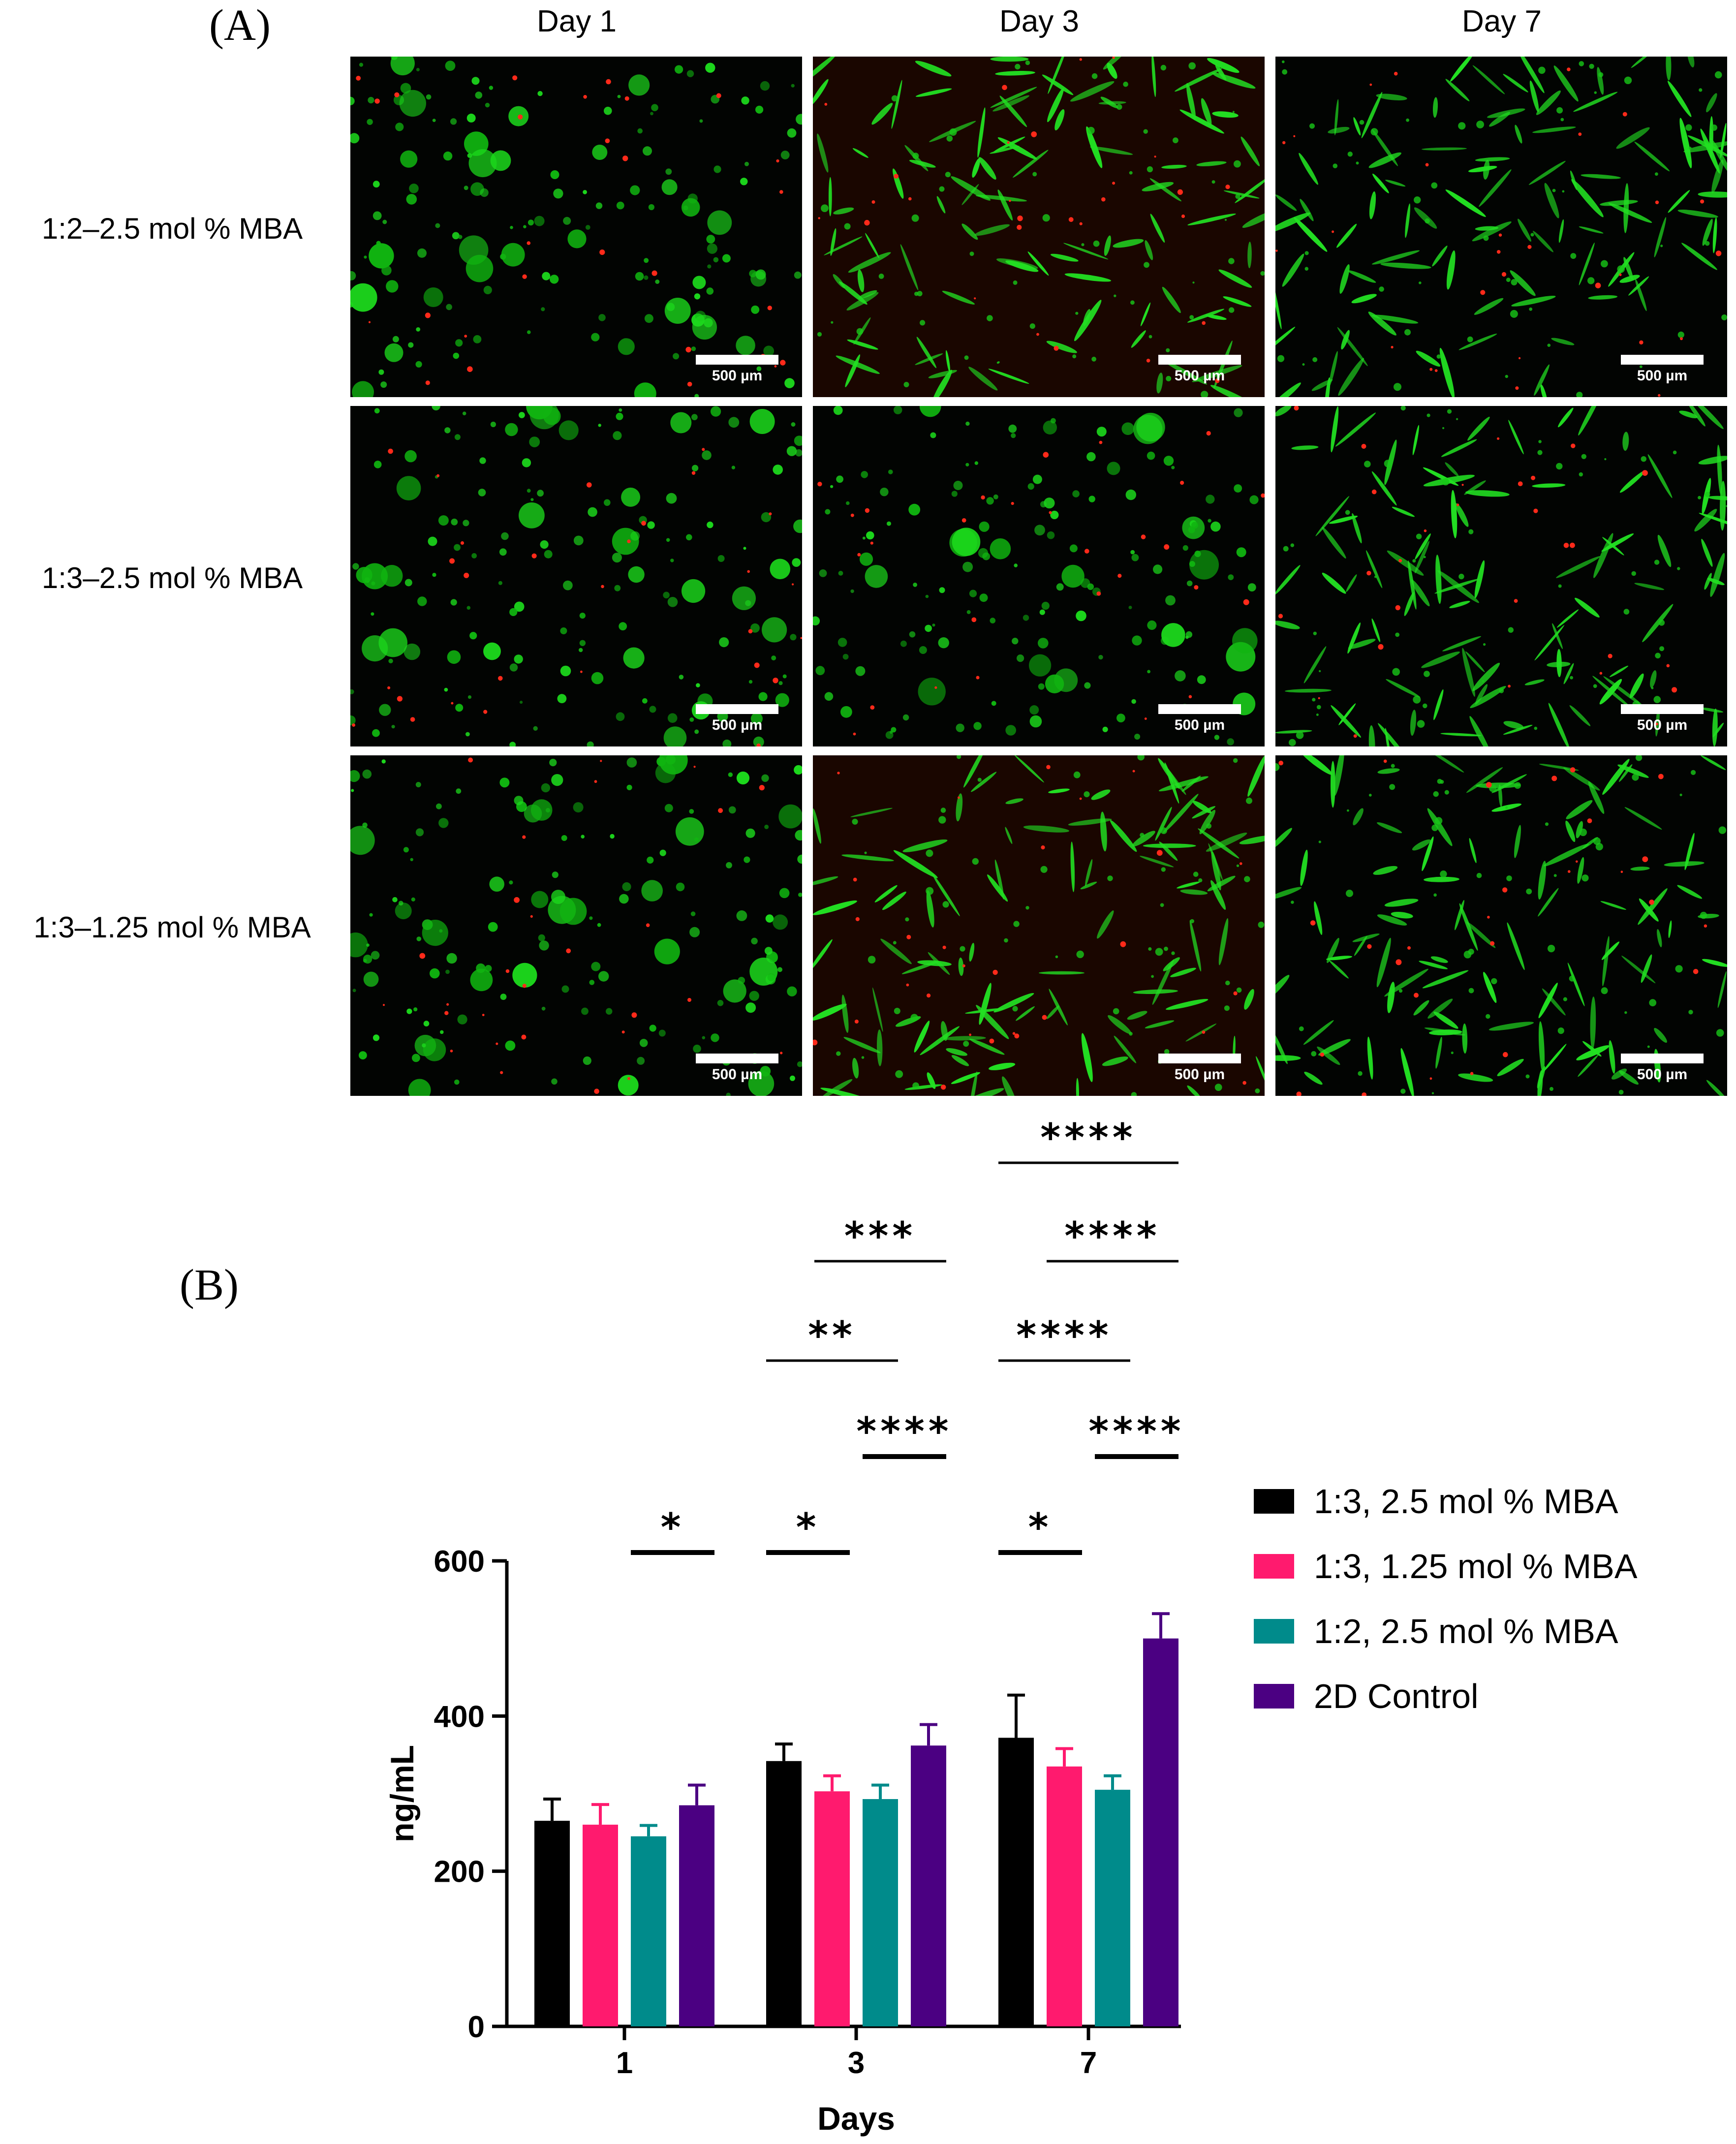 The image size is (1736, 2144). I want to click on micrograph-row1-col1: 500 µm, so click(576, 227).